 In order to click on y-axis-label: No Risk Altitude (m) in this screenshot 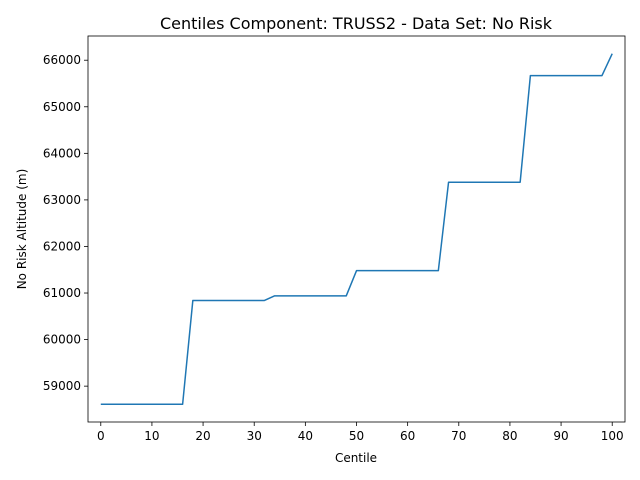, I will do `click(22, 229)`.